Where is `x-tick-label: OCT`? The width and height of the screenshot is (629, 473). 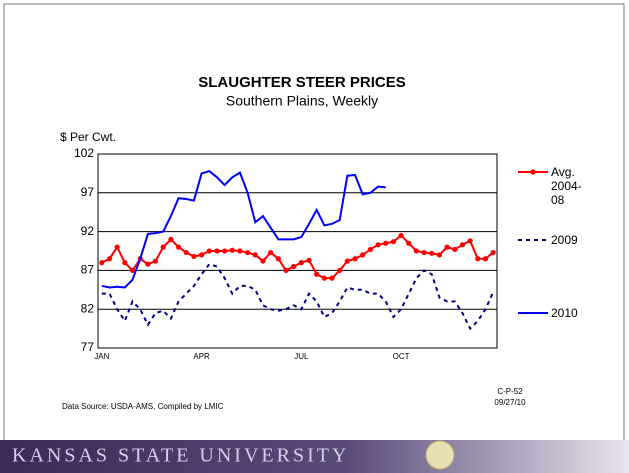 x-tick-label: OCT is located at coordinates (401, 356).